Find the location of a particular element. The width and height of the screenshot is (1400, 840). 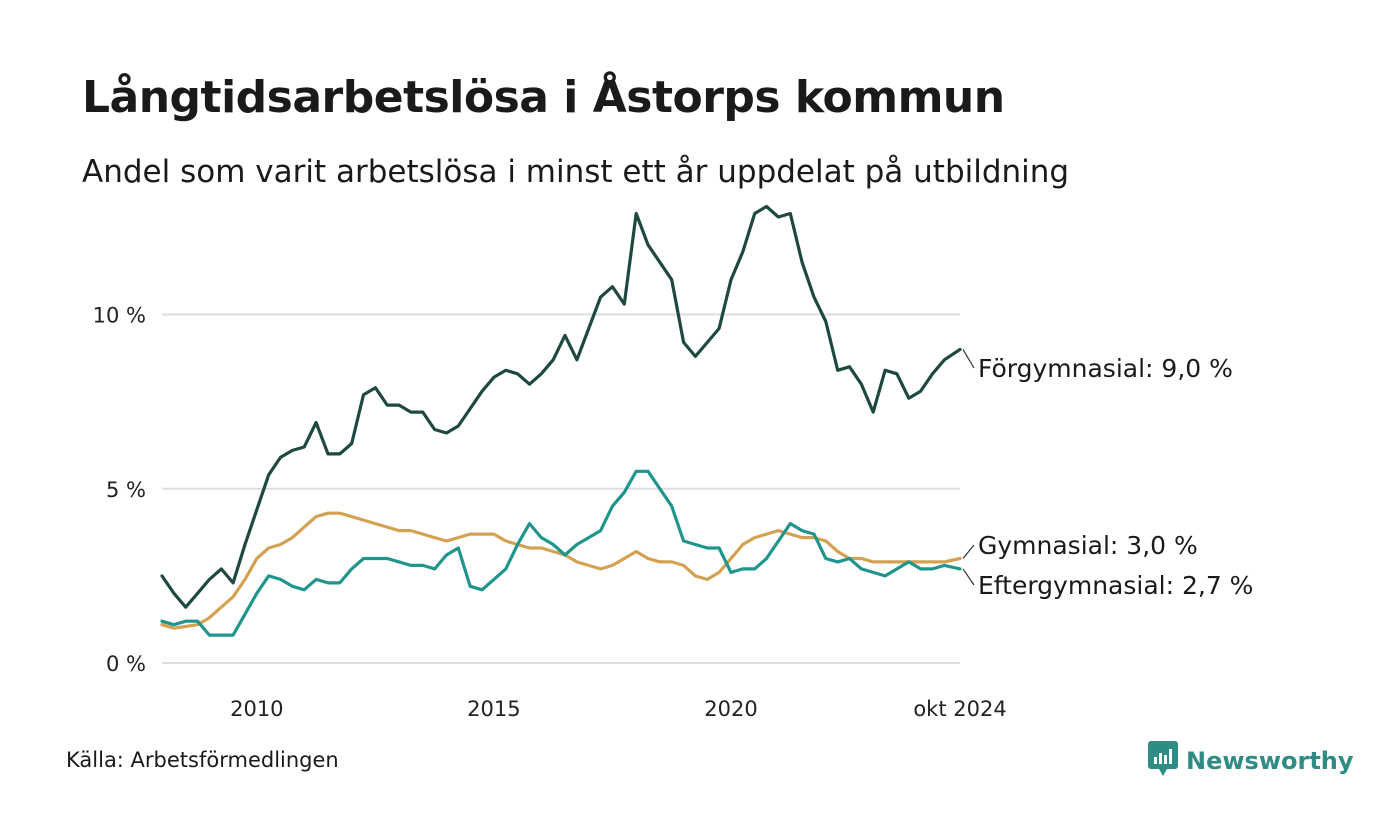

y-axis-tick-labels: 0 % 5 % 10 % is located at coordinates (119, 490).